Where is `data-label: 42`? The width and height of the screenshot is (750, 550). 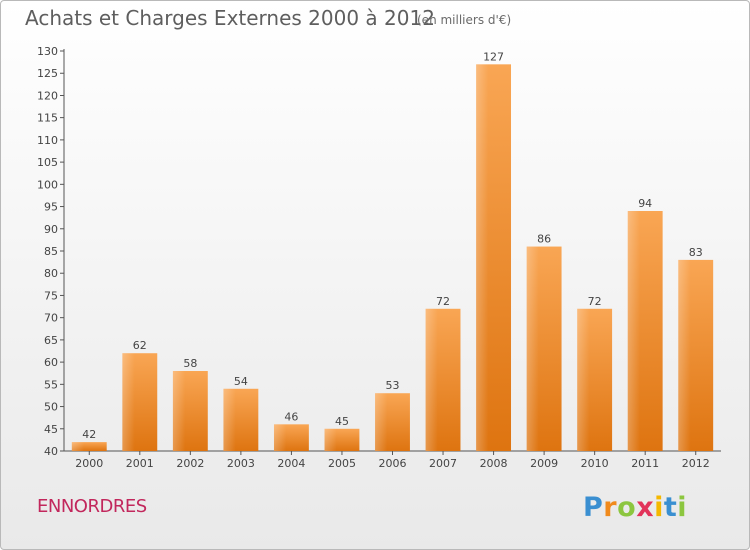
data-label: 42 is located at coordinates (89, 434).